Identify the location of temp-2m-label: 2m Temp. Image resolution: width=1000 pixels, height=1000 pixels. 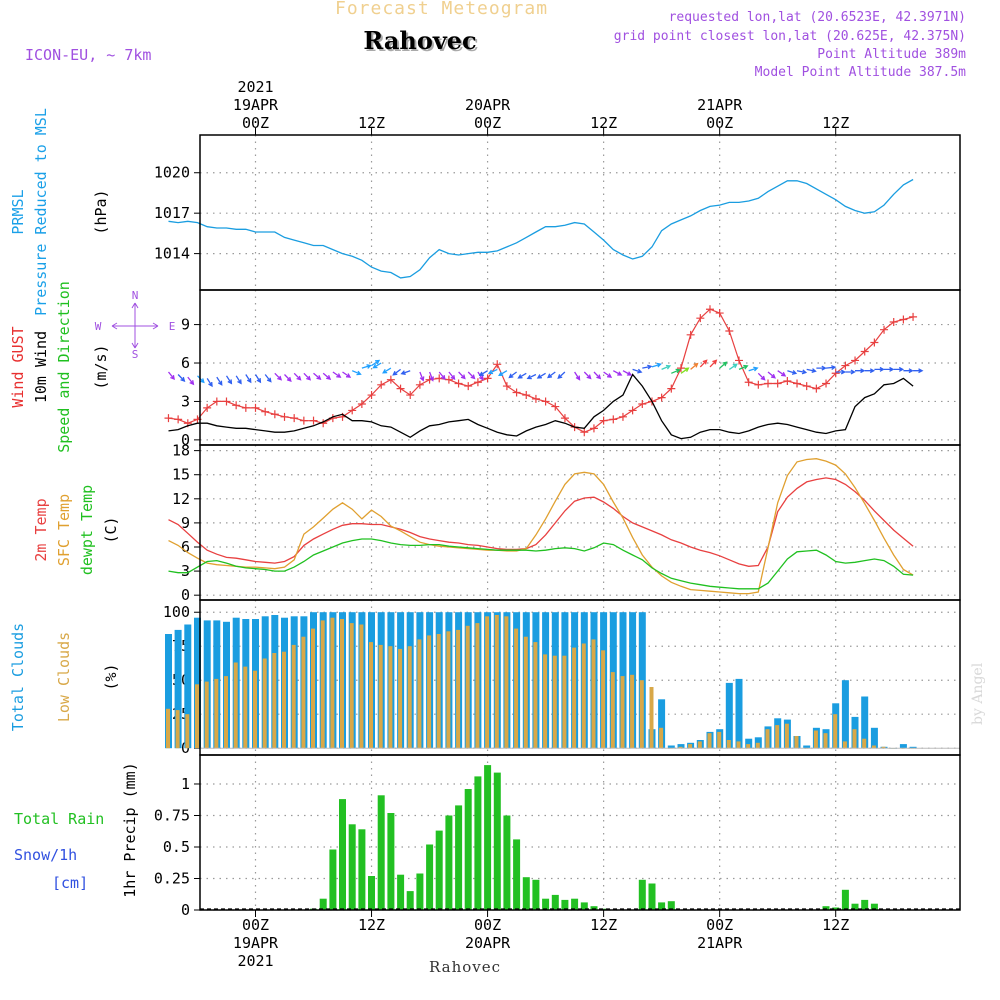
(41, 529).